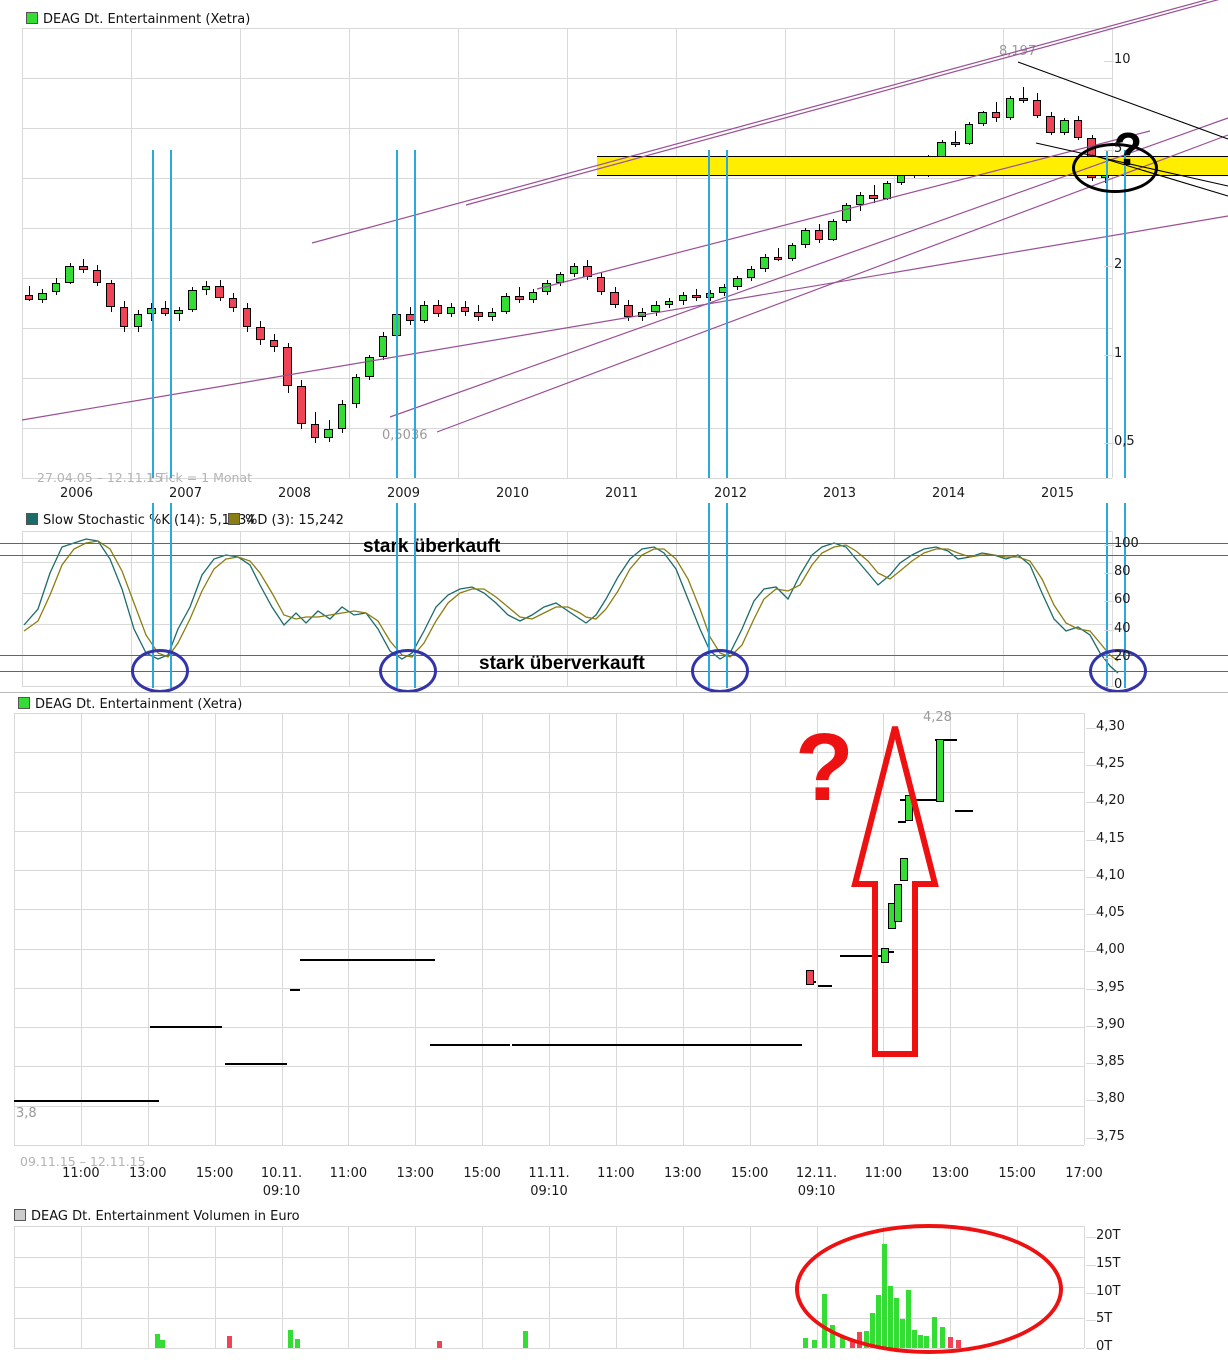 This screenshot has width=1228, height=1368. Describe the element at coordinates (1122, 100) in the screenshot. I see `wedge-line-upper` at that location.